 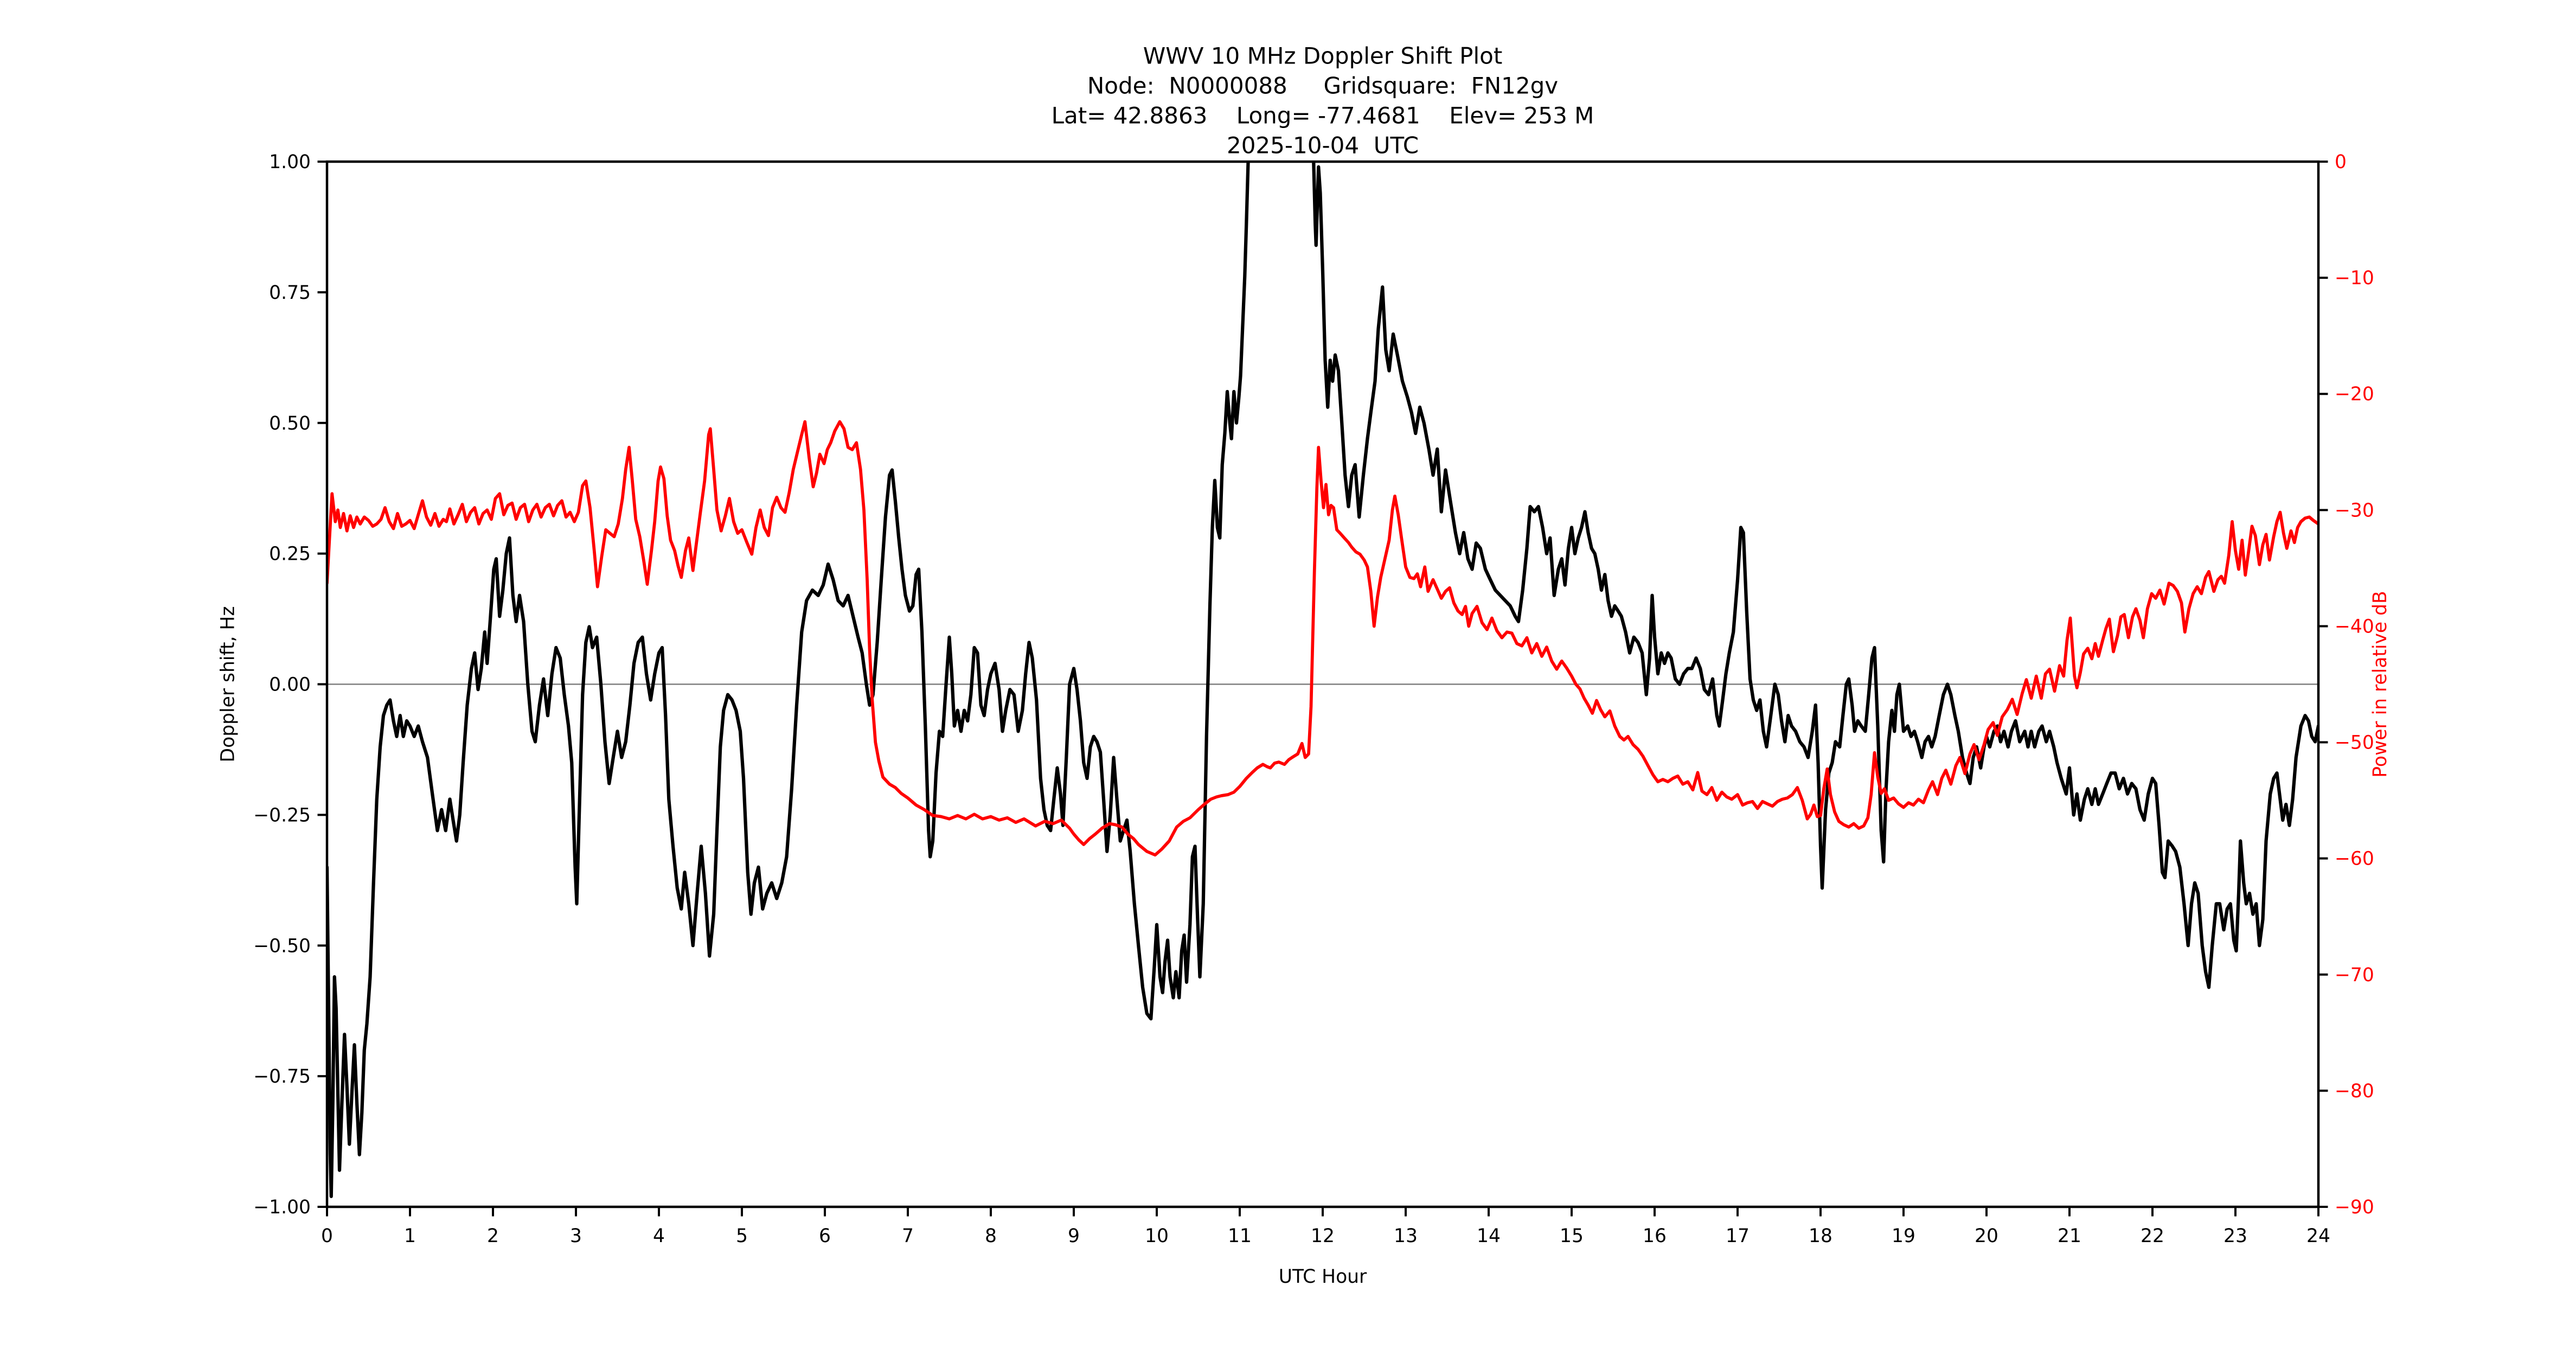 I want to click on y-axis-label-right: Power in relative dB, so click(x=2380, y=684).